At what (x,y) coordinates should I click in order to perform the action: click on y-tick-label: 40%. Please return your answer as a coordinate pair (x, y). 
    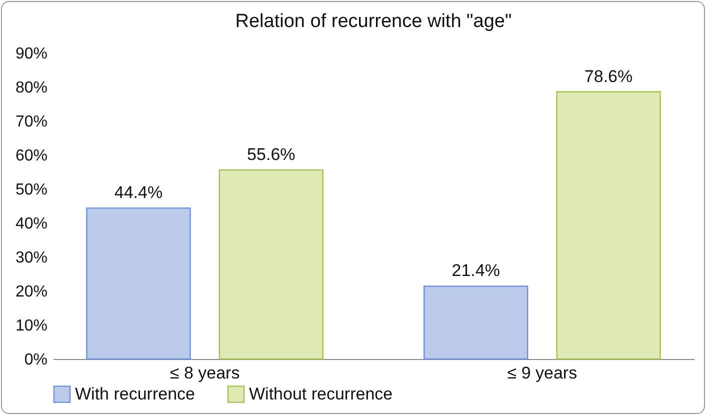
    Looking at the image, I should click on (31, 224).